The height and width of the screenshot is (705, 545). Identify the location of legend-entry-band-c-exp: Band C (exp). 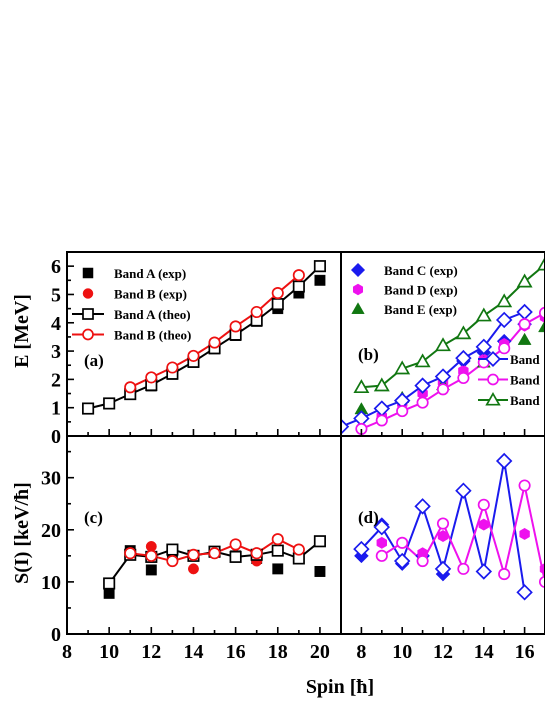
(421, 270).